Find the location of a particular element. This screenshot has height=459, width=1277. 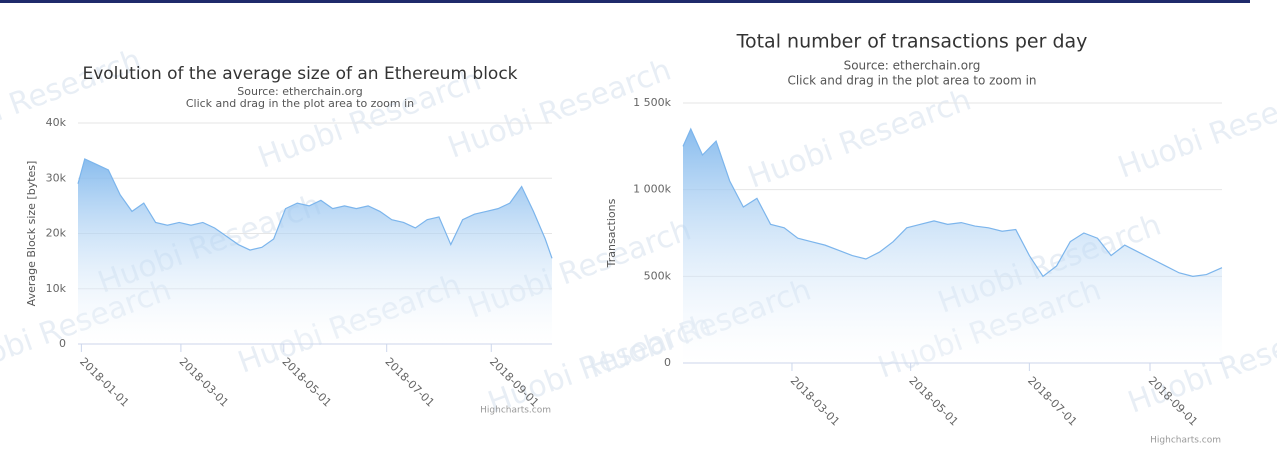

y-tick-label: 500k is located at coordinates (658, 275).